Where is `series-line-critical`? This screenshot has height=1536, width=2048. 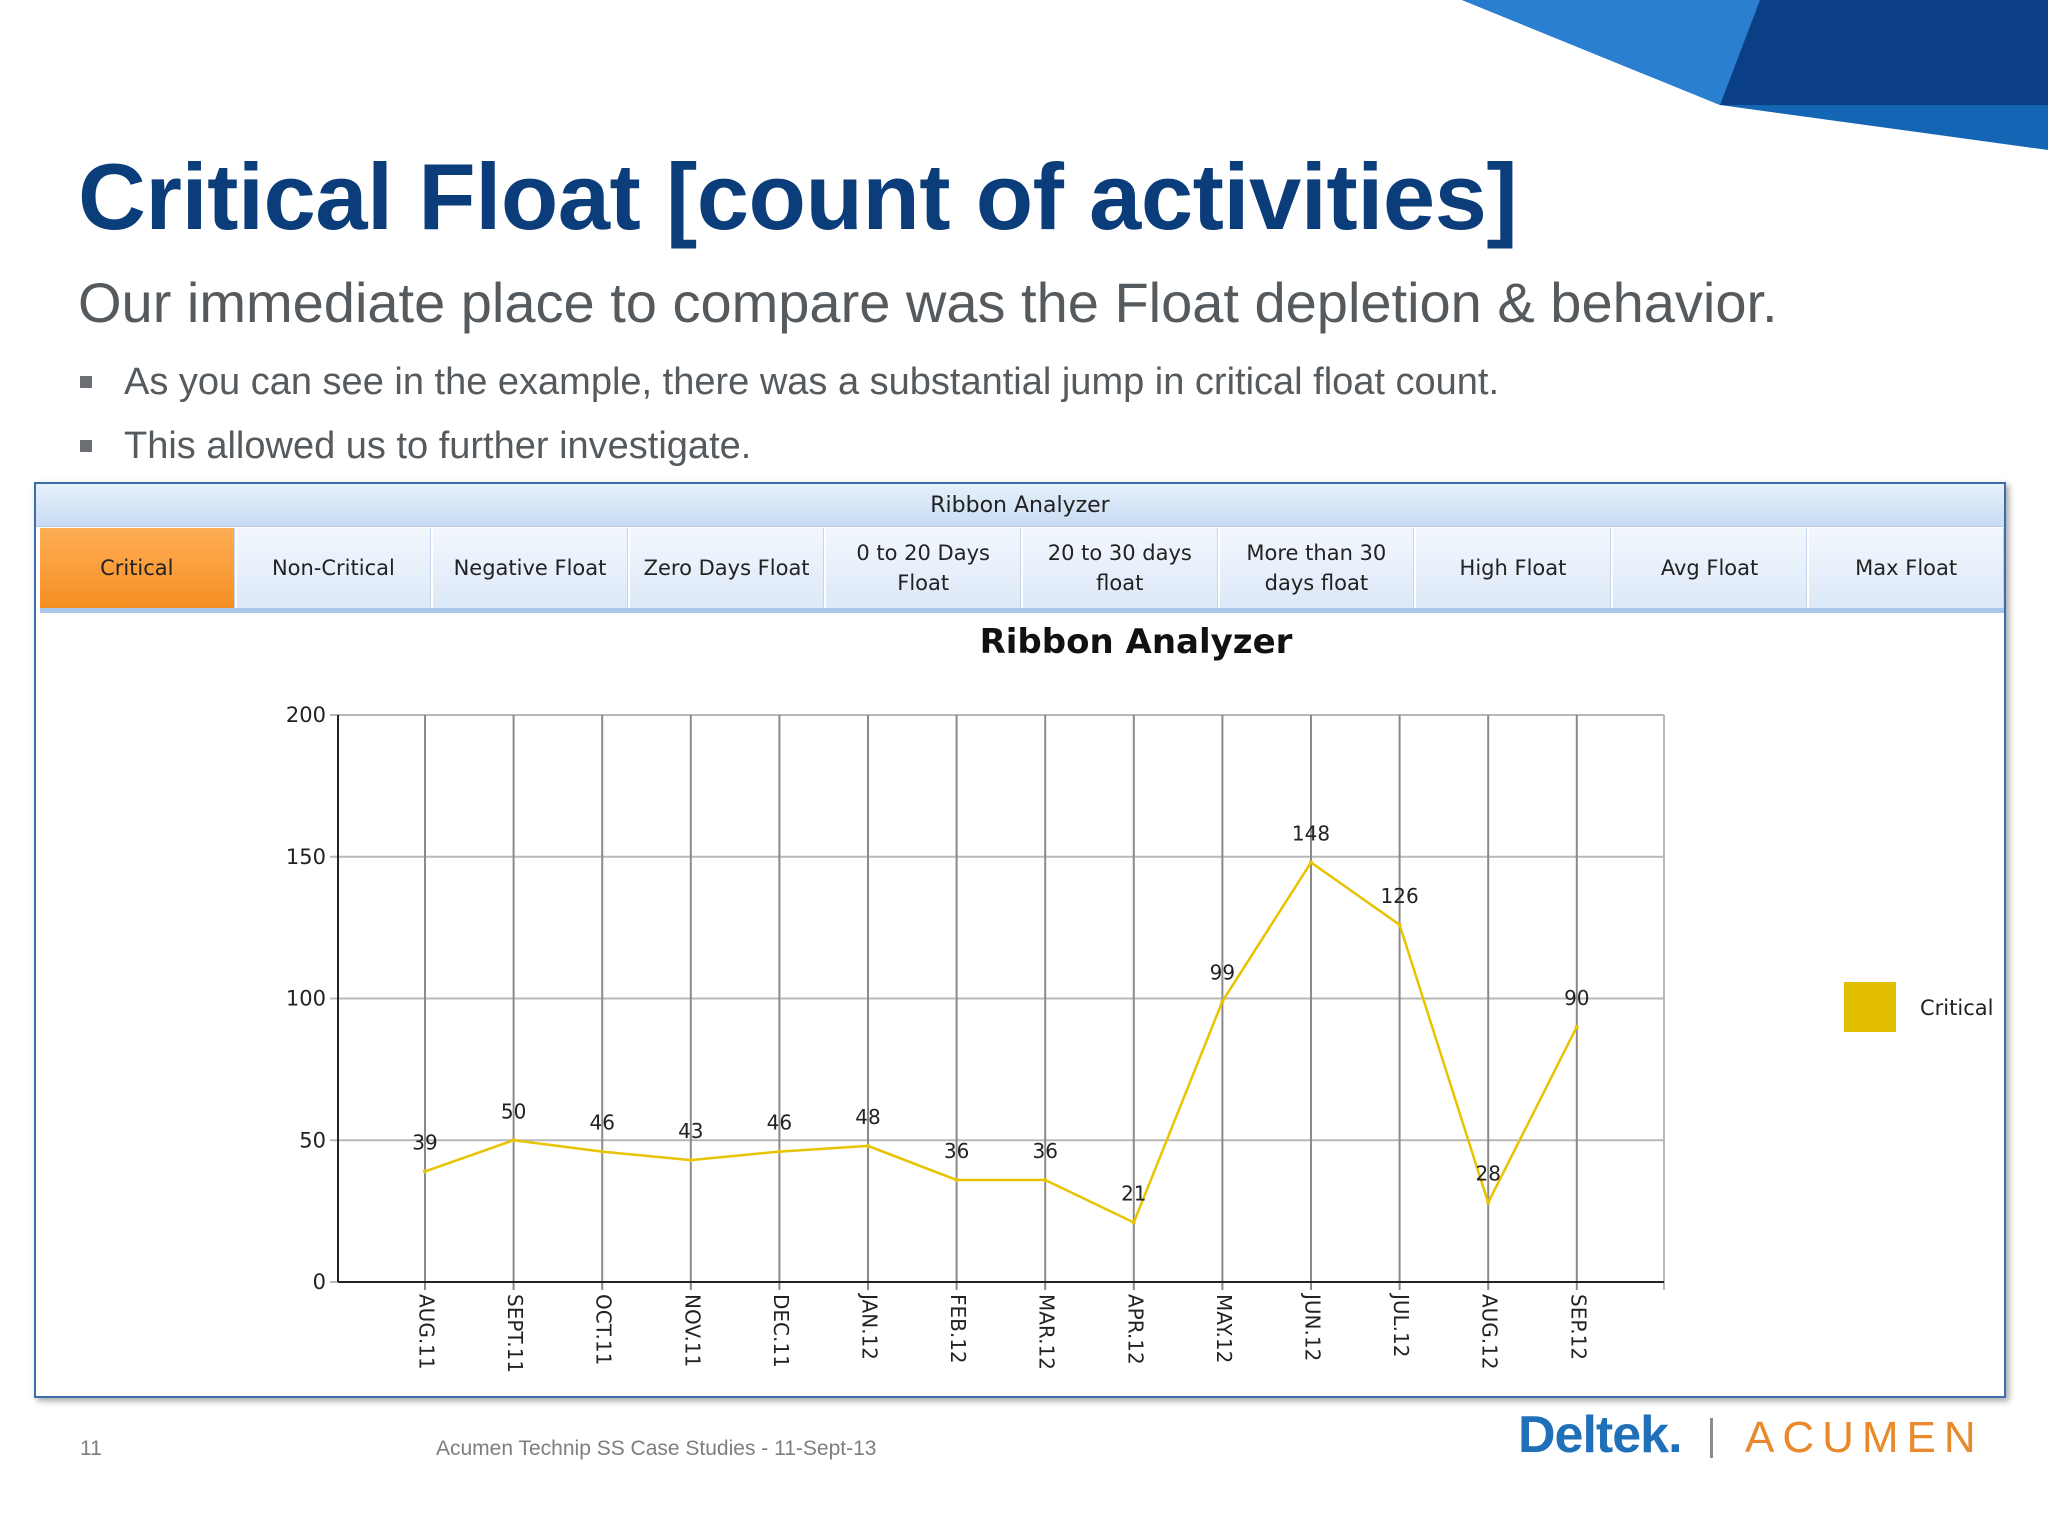 series-line-critical is located at coordinates (1001, 1042).